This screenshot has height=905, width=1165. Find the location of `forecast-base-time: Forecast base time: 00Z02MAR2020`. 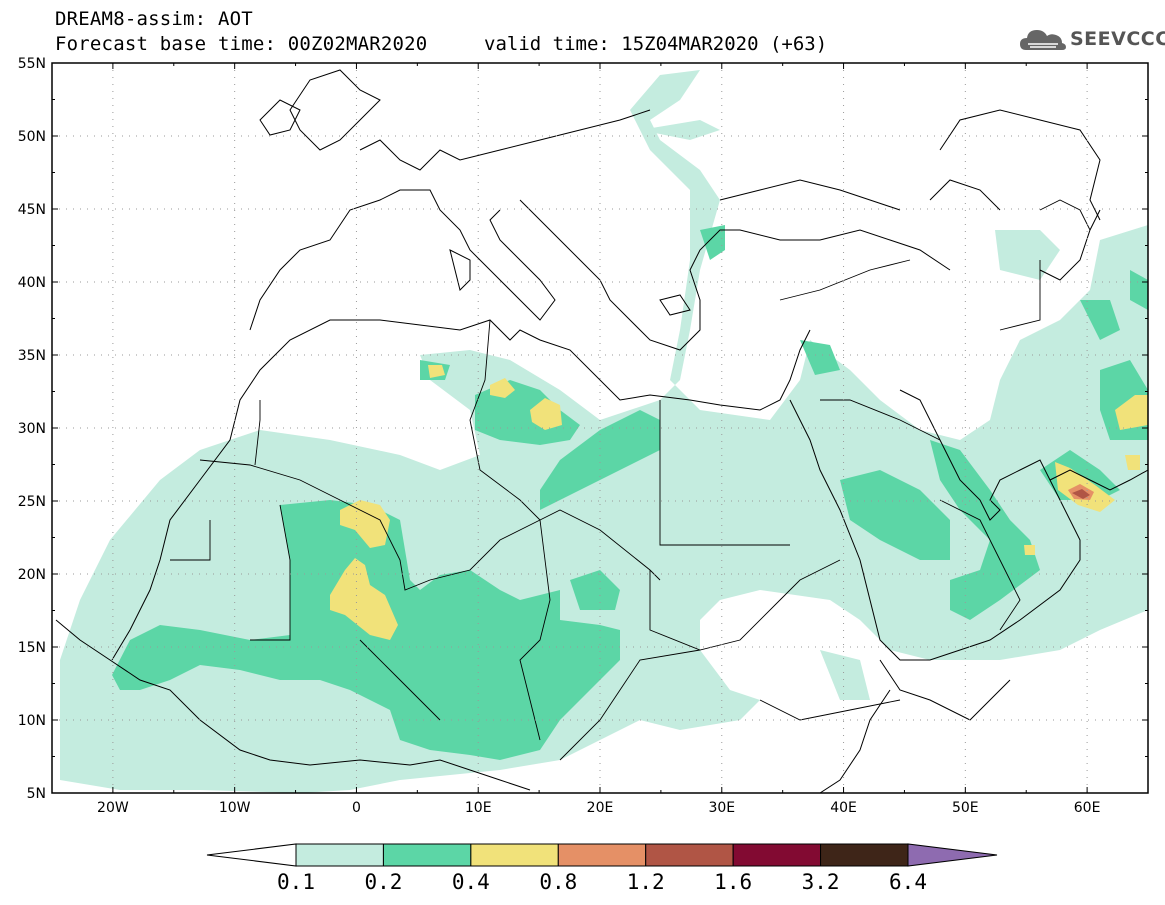

forecast-base-time: Forecast base time: 00Z02MAR2020 is located at coordinates (241, 44).